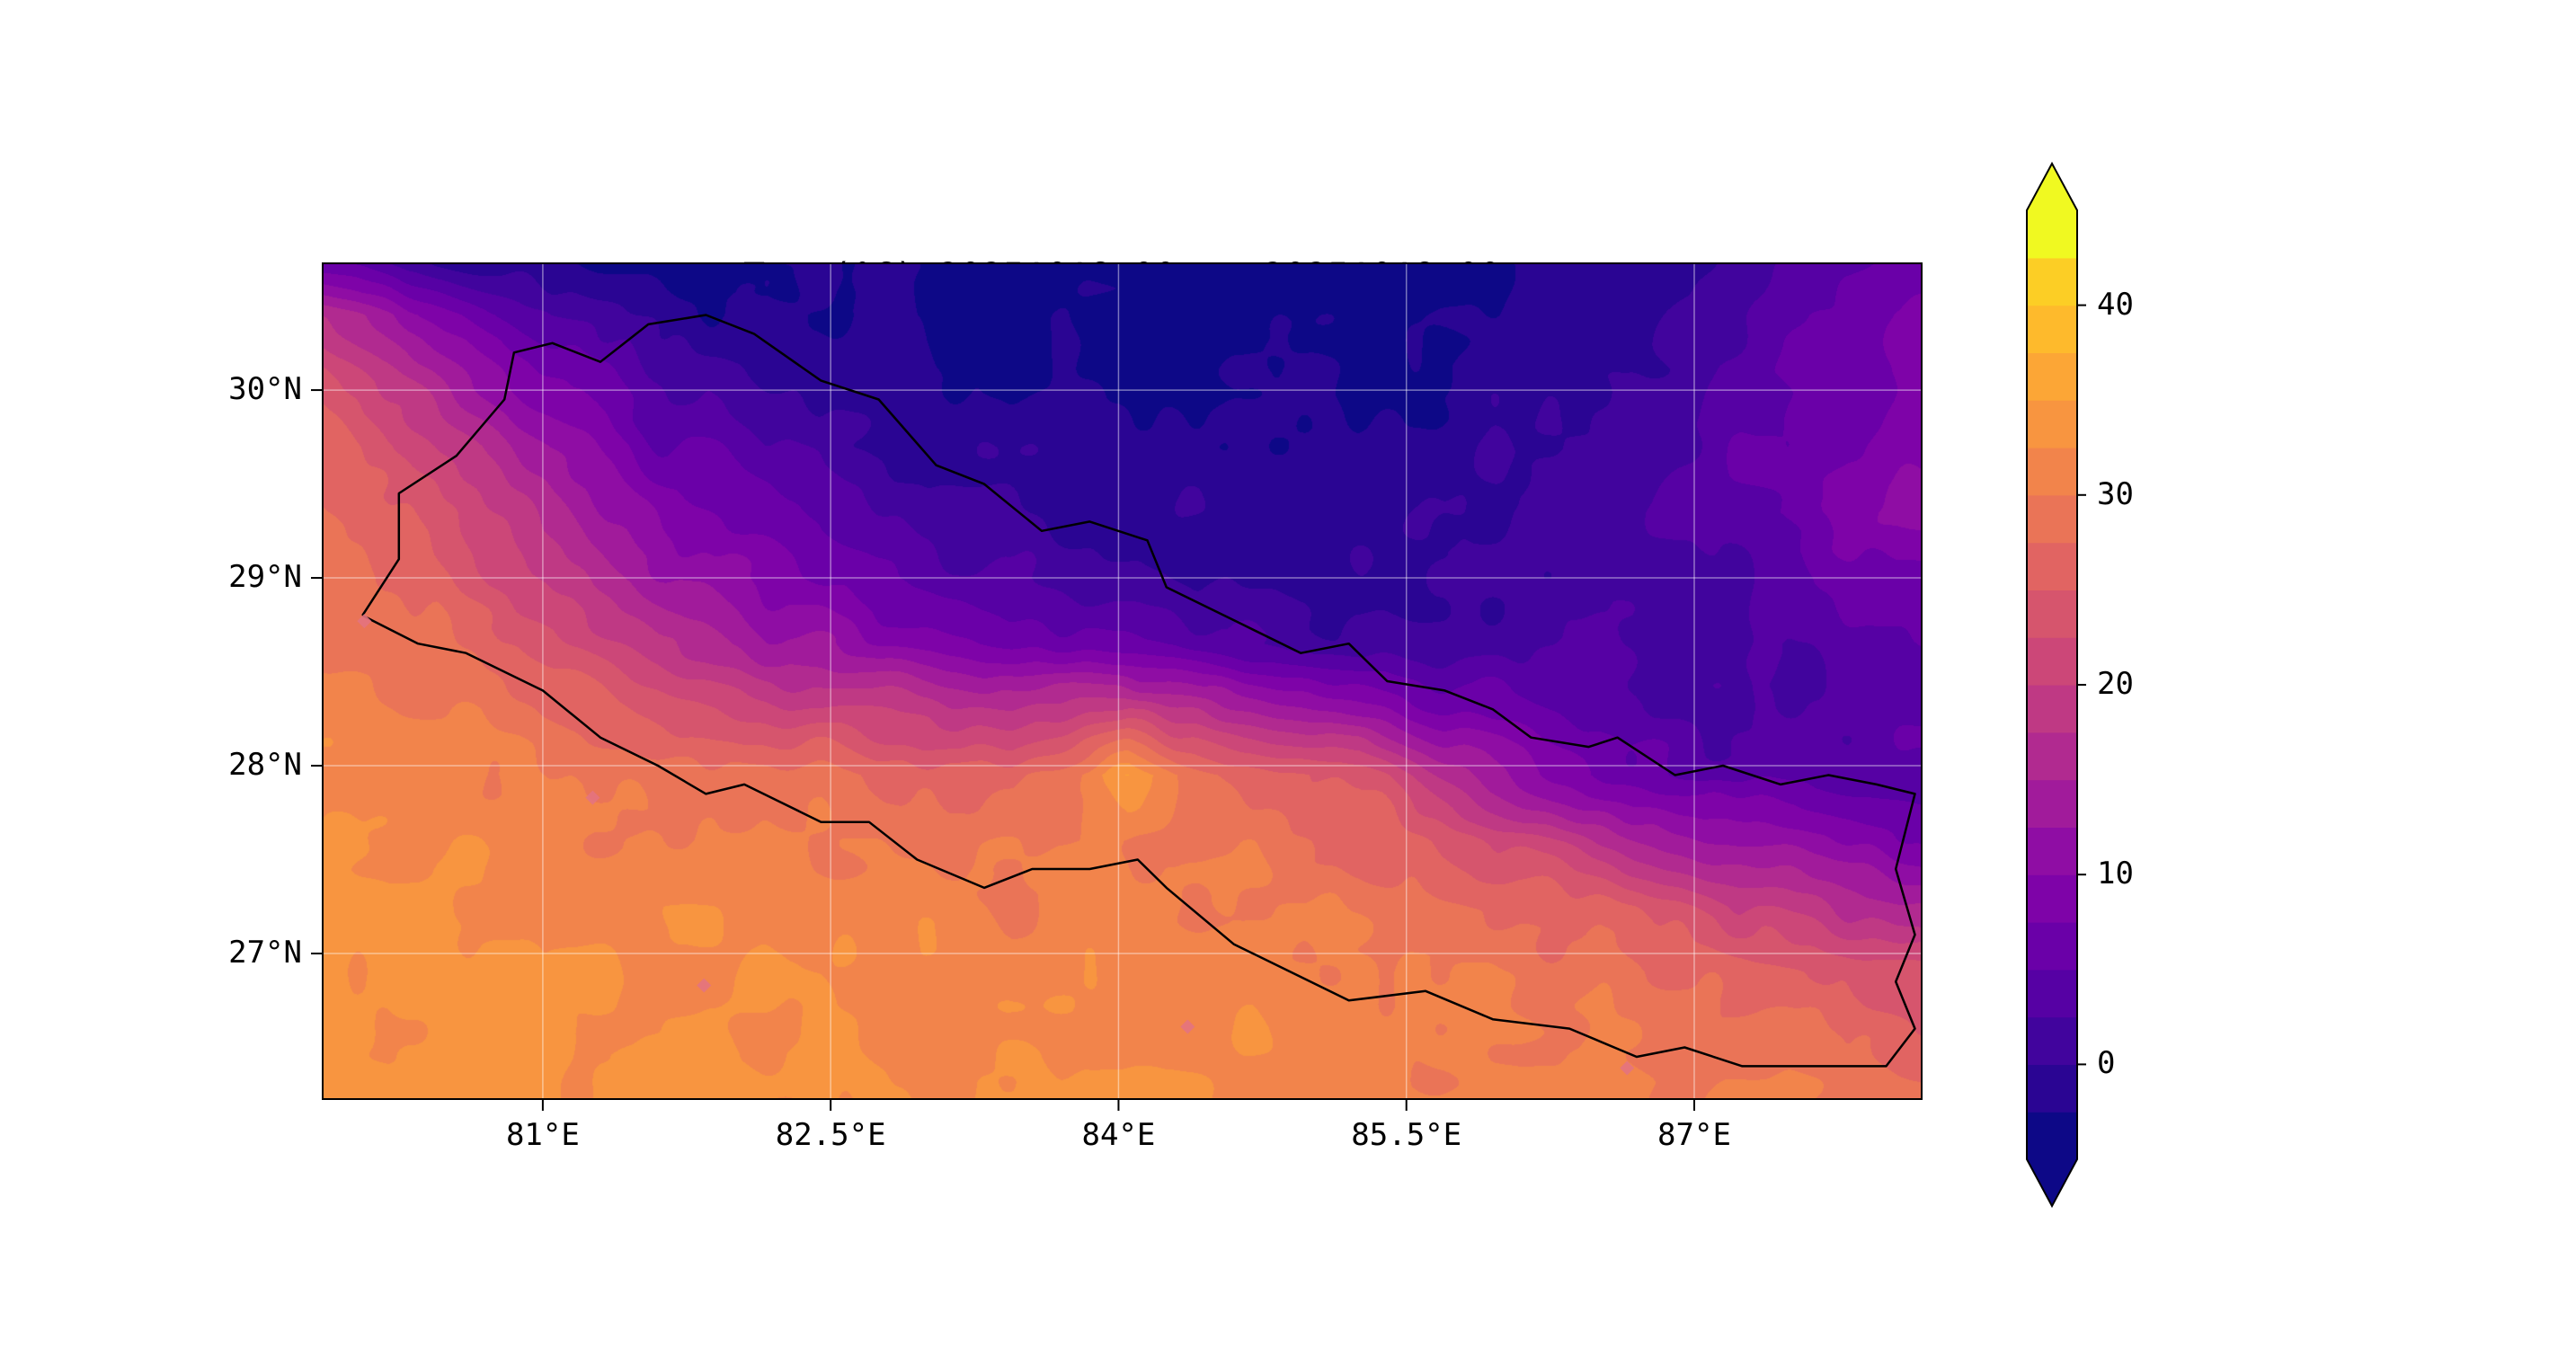 The height and width of the screenshot is (1348, 2576). Describe the element at coordinates (2115, 304) in the screenshot. I see `colorbar-tick-label: 40` at that location.